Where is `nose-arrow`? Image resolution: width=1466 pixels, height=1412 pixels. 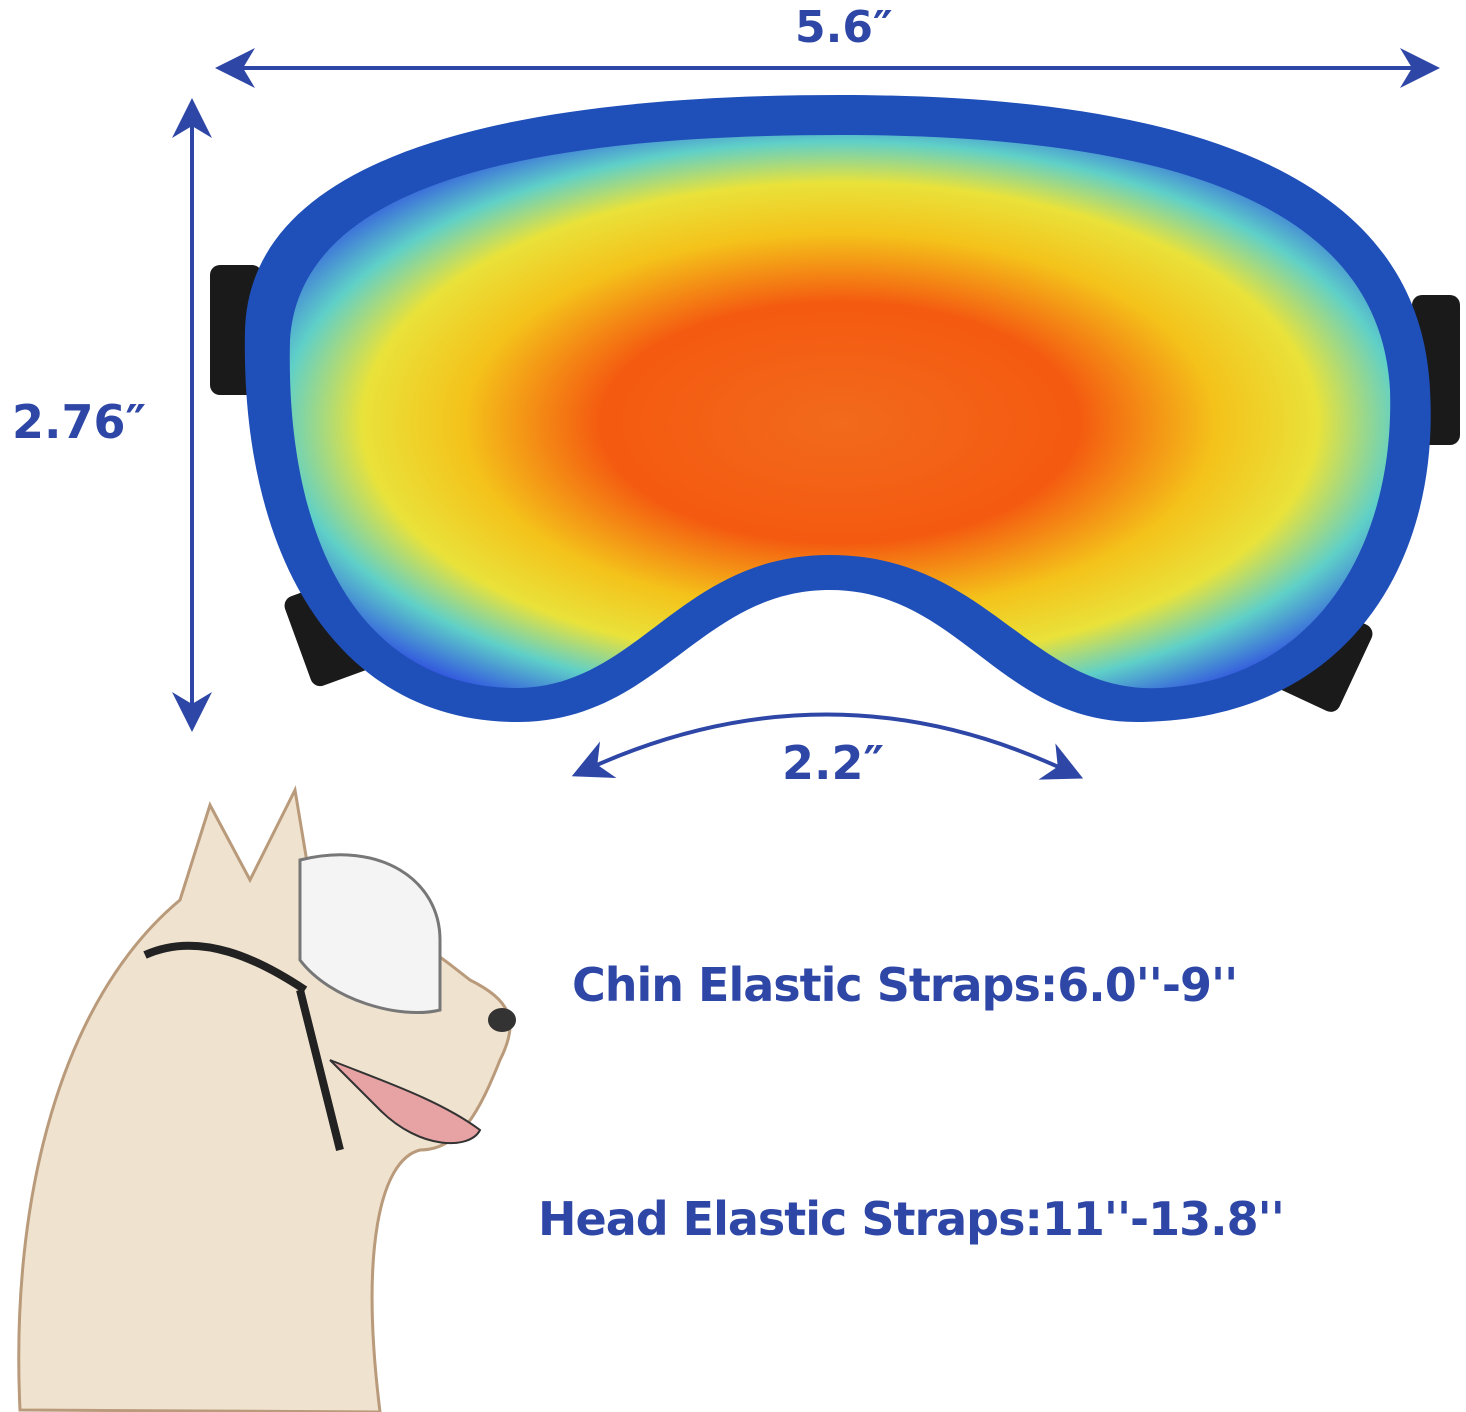 nose-arrow is located at coordinates (827, 746).